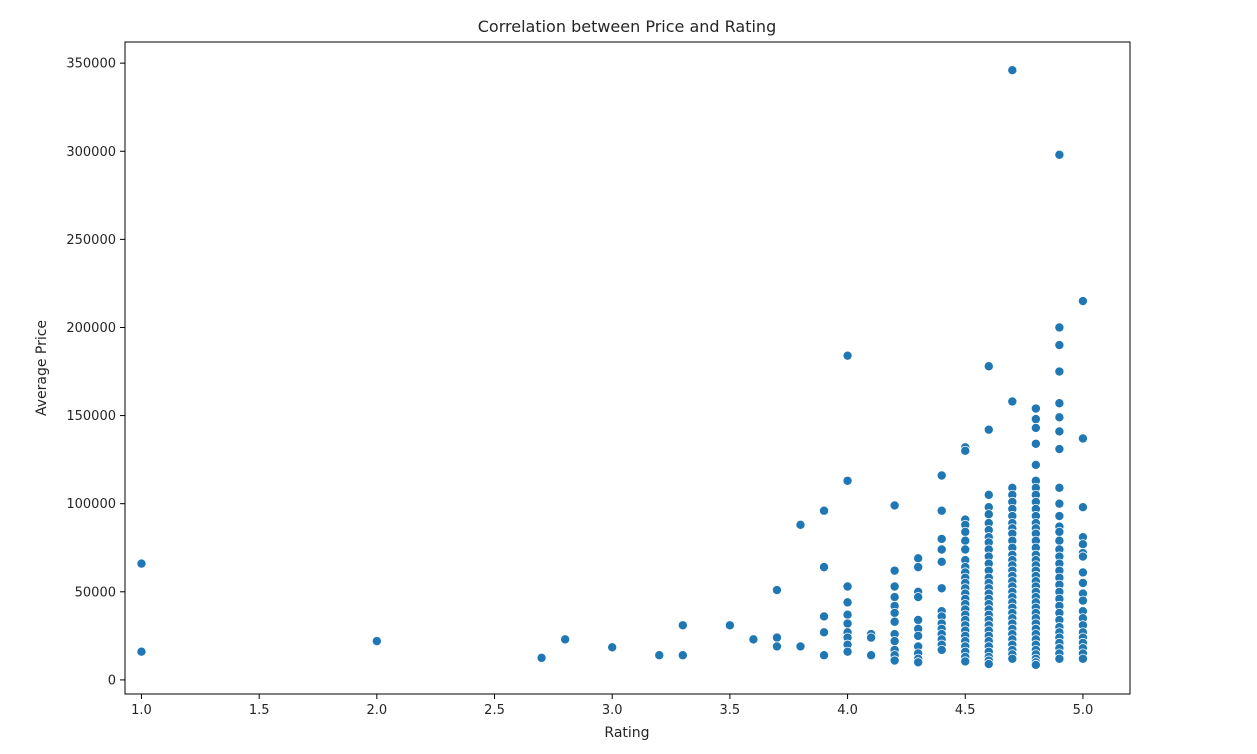 The height and width of the screenshot is (754, 1257). I want to click on x-tick-label: 3.0, so click(612, 710).